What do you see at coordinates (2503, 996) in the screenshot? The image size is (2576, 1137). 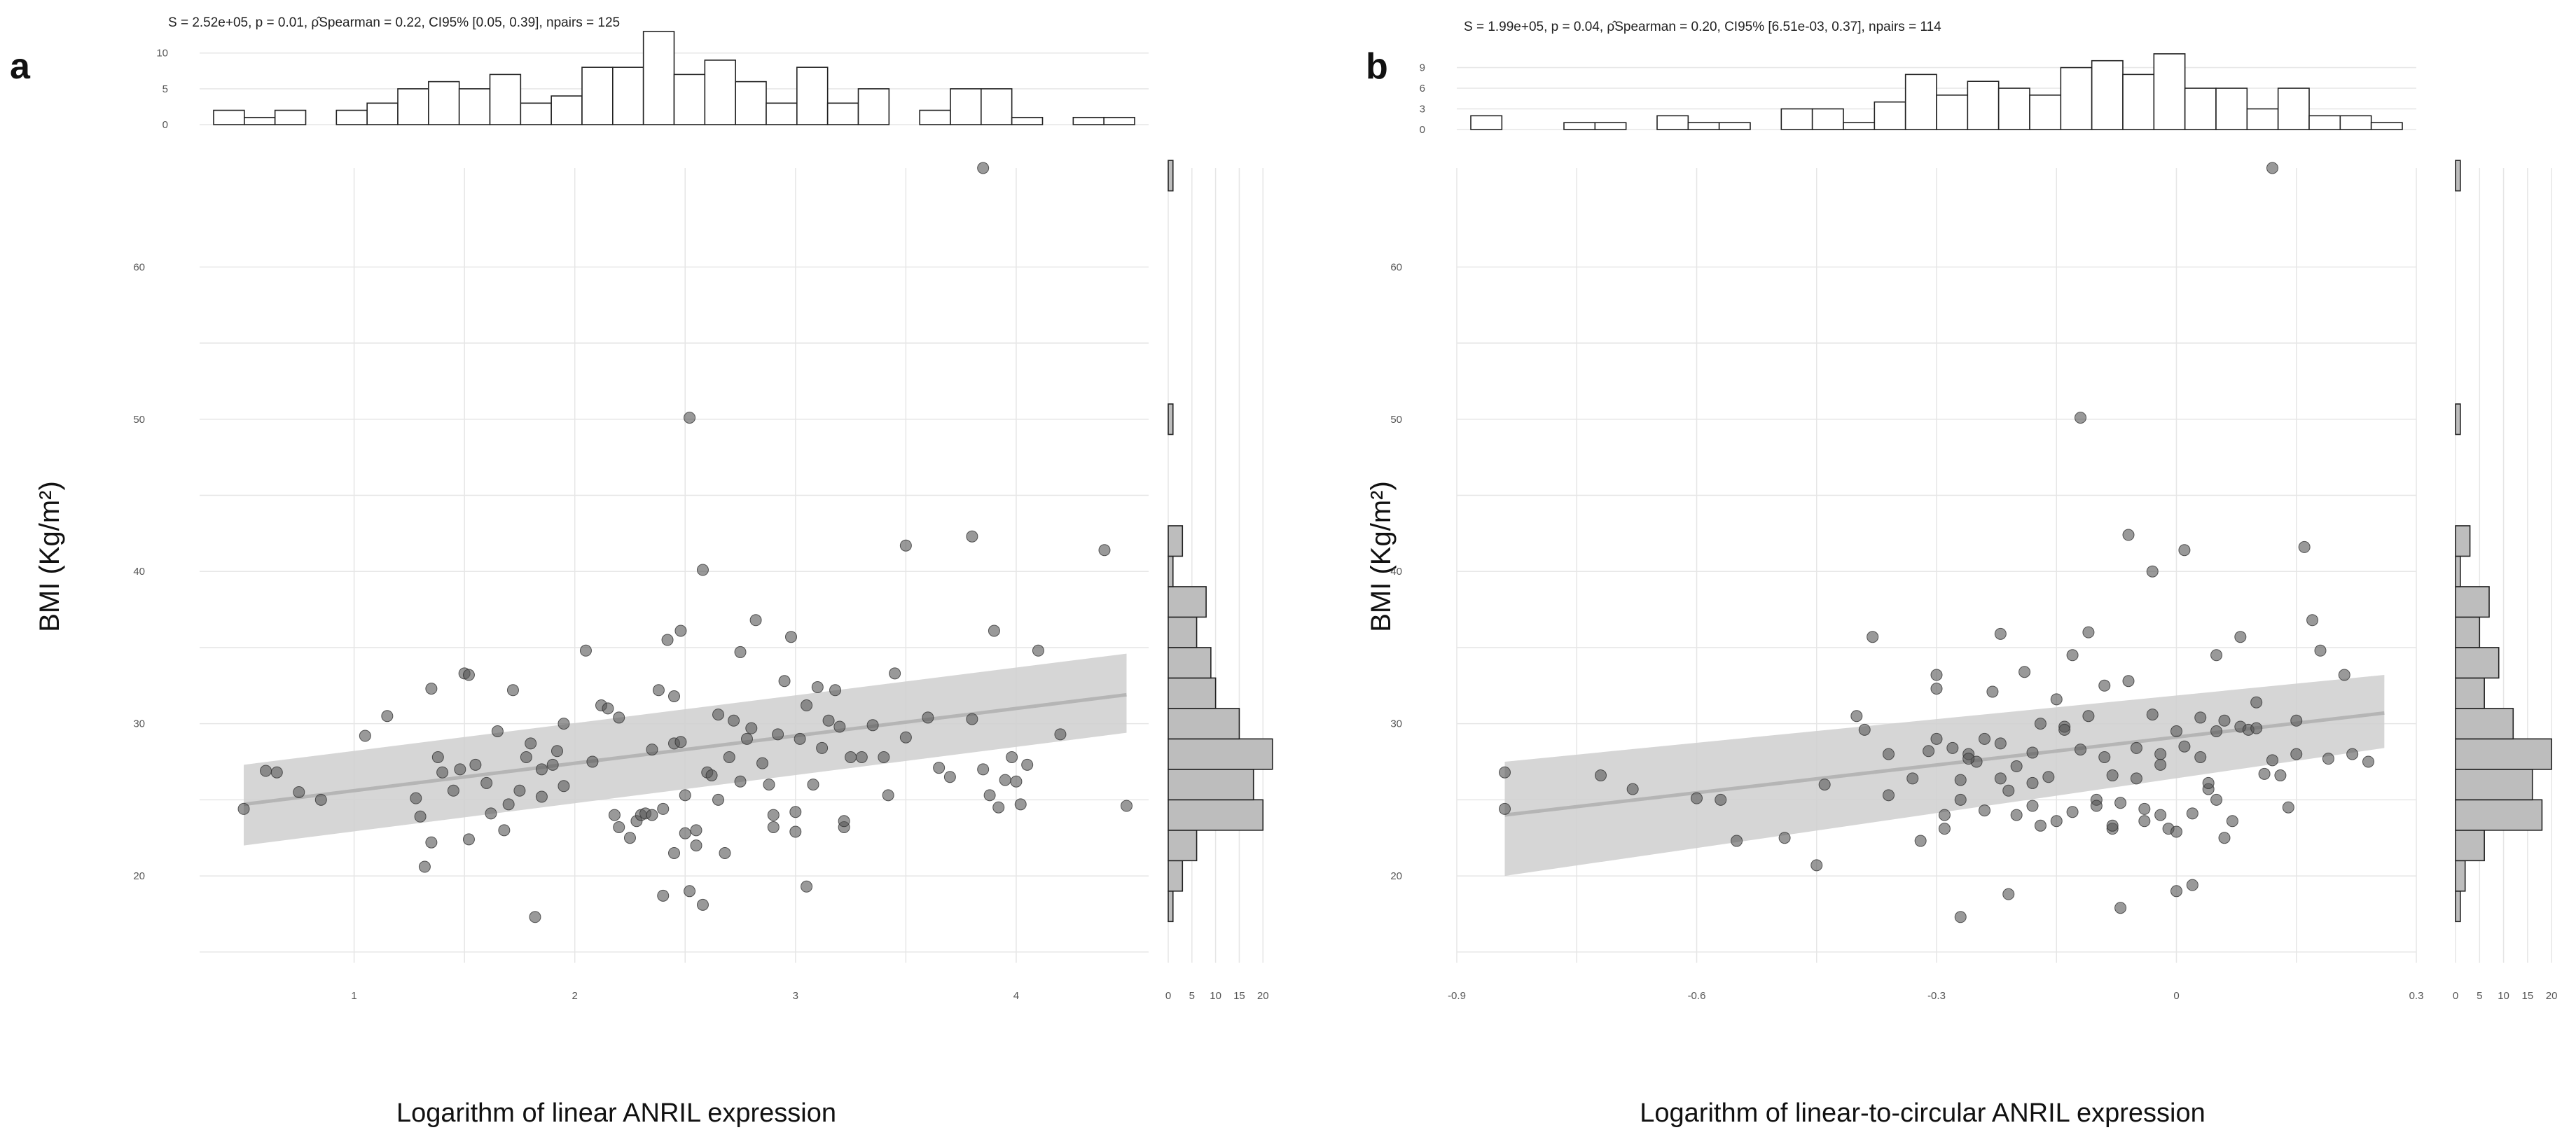 I see `right-hist-tick-label-b: 10` at bounding box center [2503, 996].